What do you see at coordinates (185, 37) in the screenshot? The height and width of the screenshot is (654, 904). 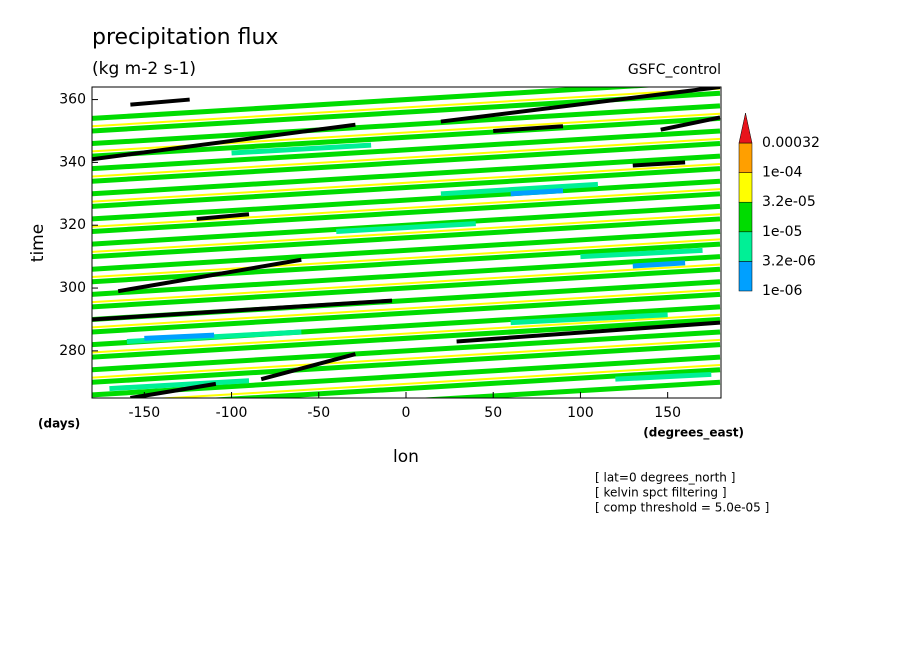 I see `chart-title: precipitation flux` at bounding box center [185, 37].